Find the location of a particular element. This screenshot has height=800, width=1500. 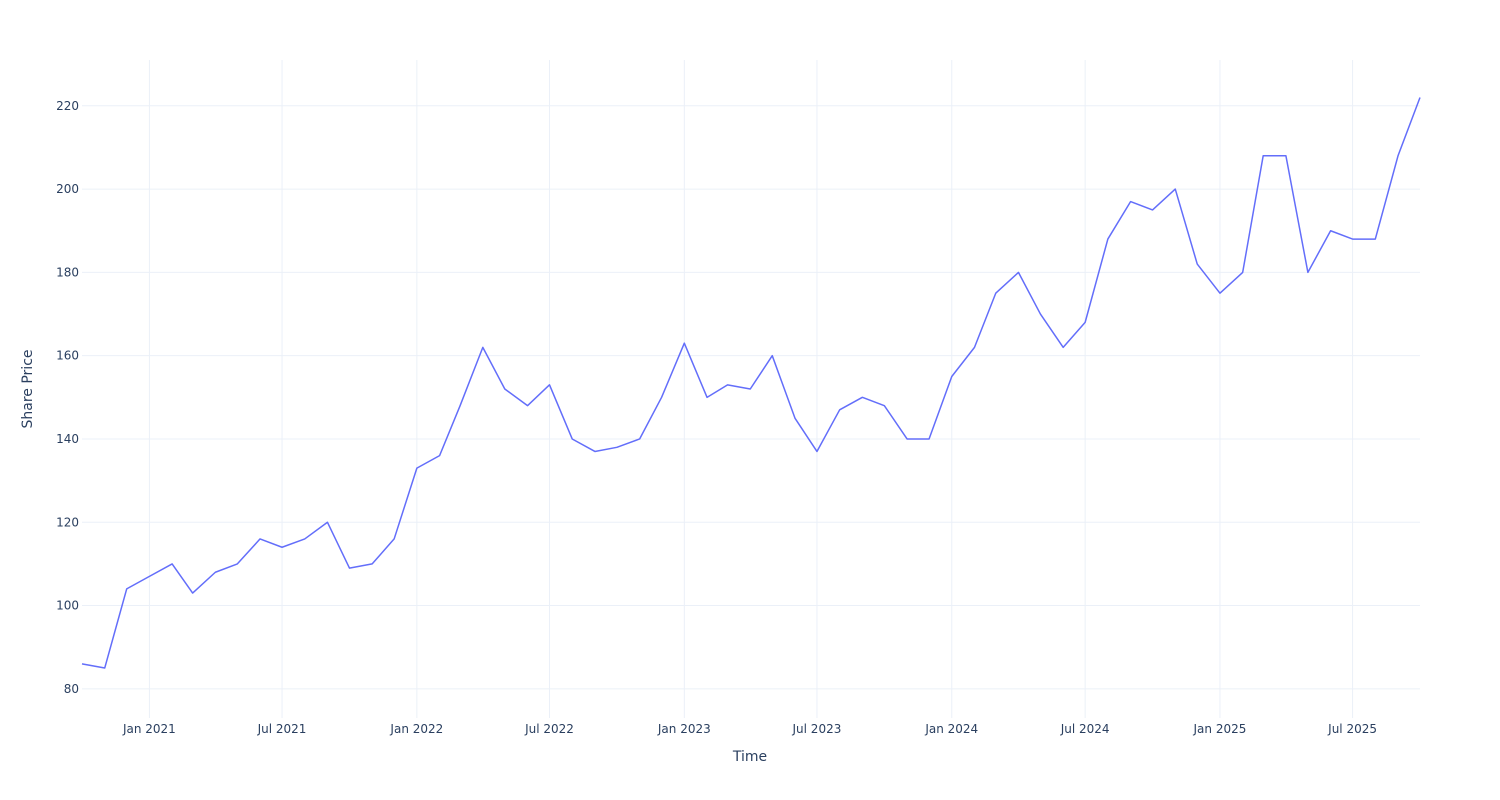

x-tick-label: Jan 2025 is located at coordinates (1220, 729).